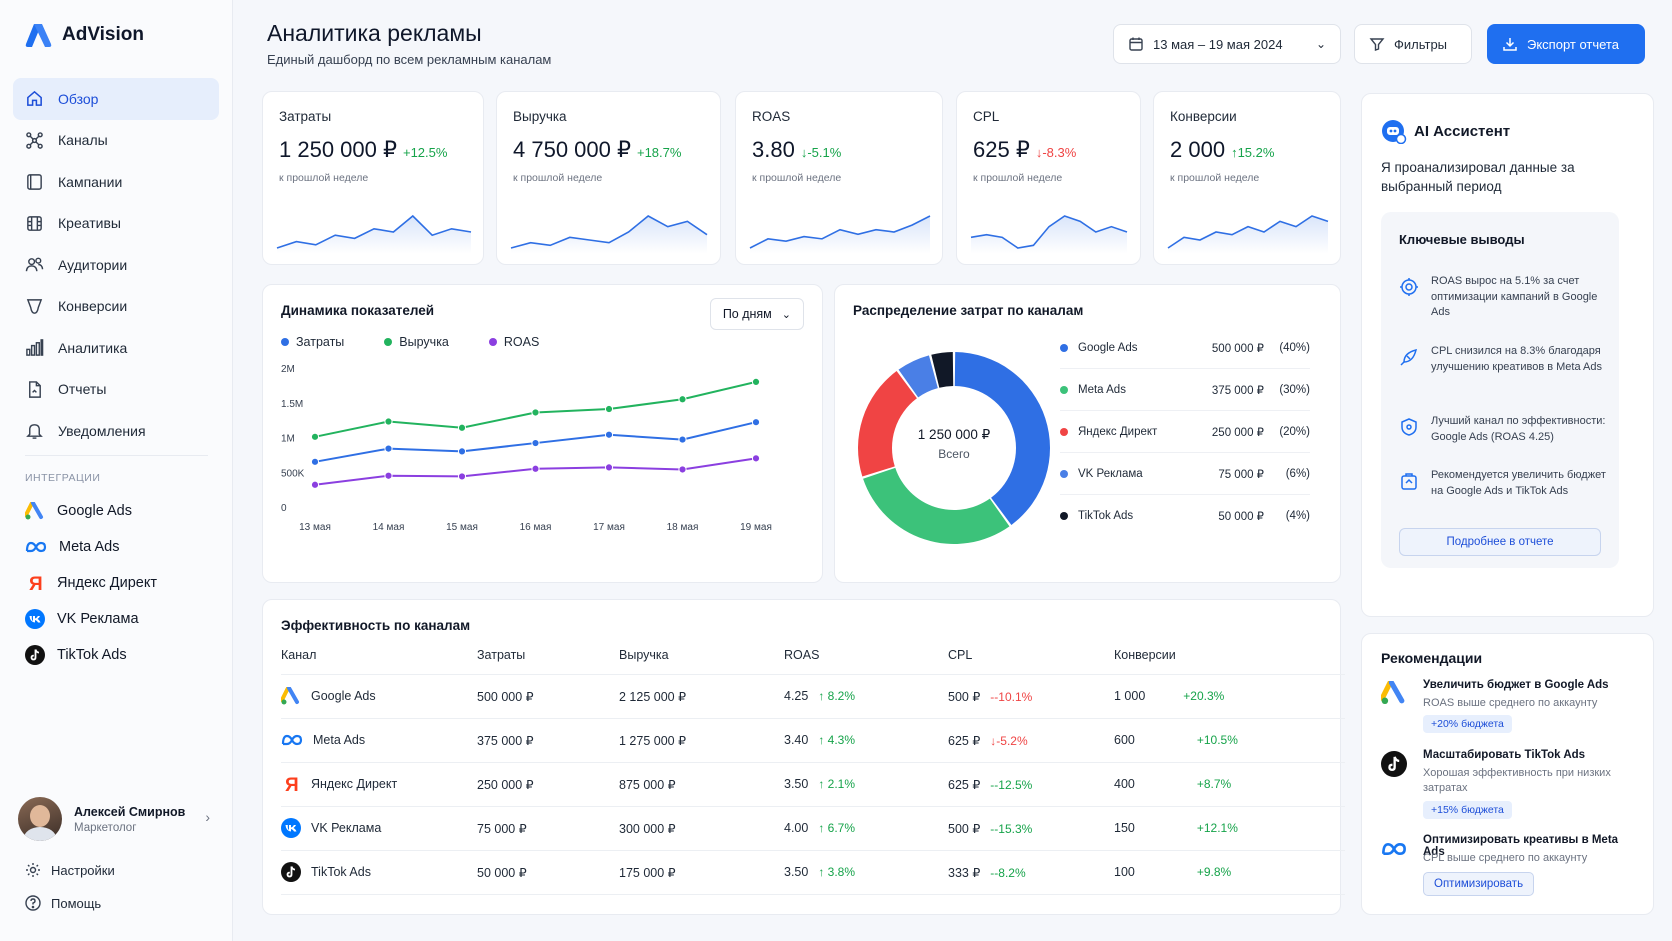 Image resolution: width=1672 pixels, height=941 pixels. I want to click on nav-item-creatives: Креативы, so click(116, 224).